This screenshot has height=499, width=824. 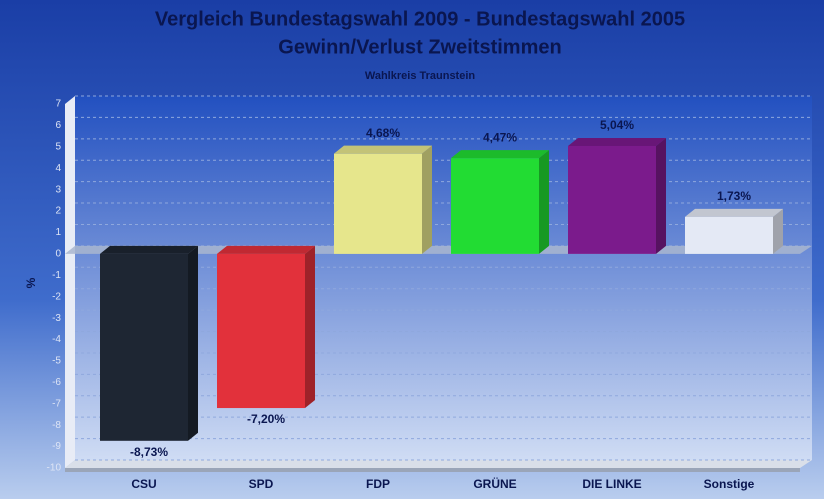 I want to click on value-label: 1,73%, so click(x=734, y=196).